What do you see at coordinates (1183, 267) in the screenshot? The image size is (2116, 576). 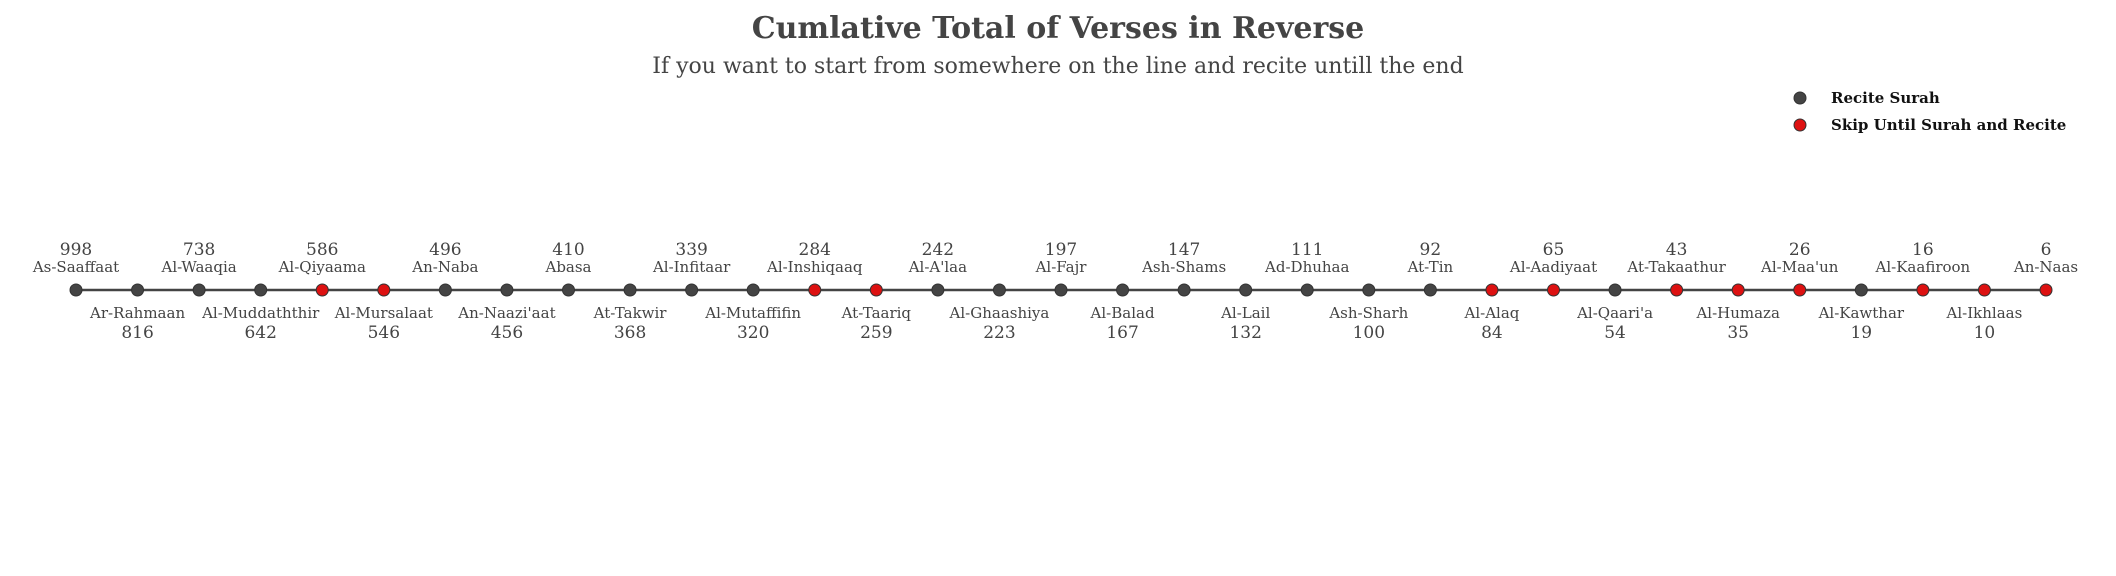 I see `surah-name-label: Ash-Shams` at bounding box center [1183, 267].